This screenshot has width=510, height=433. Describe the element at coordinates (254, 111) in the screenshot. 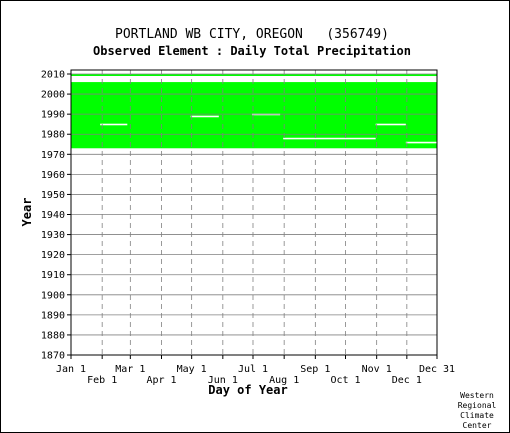

I see `data-layer` at that location.